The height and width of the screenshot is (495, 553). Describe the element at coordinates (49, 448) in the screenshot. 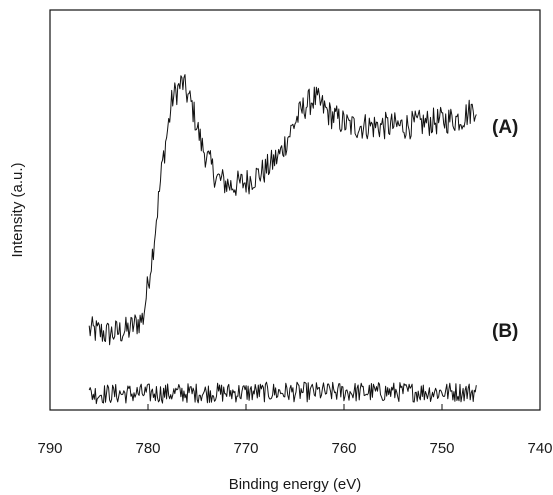

I see `x-tick-label-790: 790` at that location.